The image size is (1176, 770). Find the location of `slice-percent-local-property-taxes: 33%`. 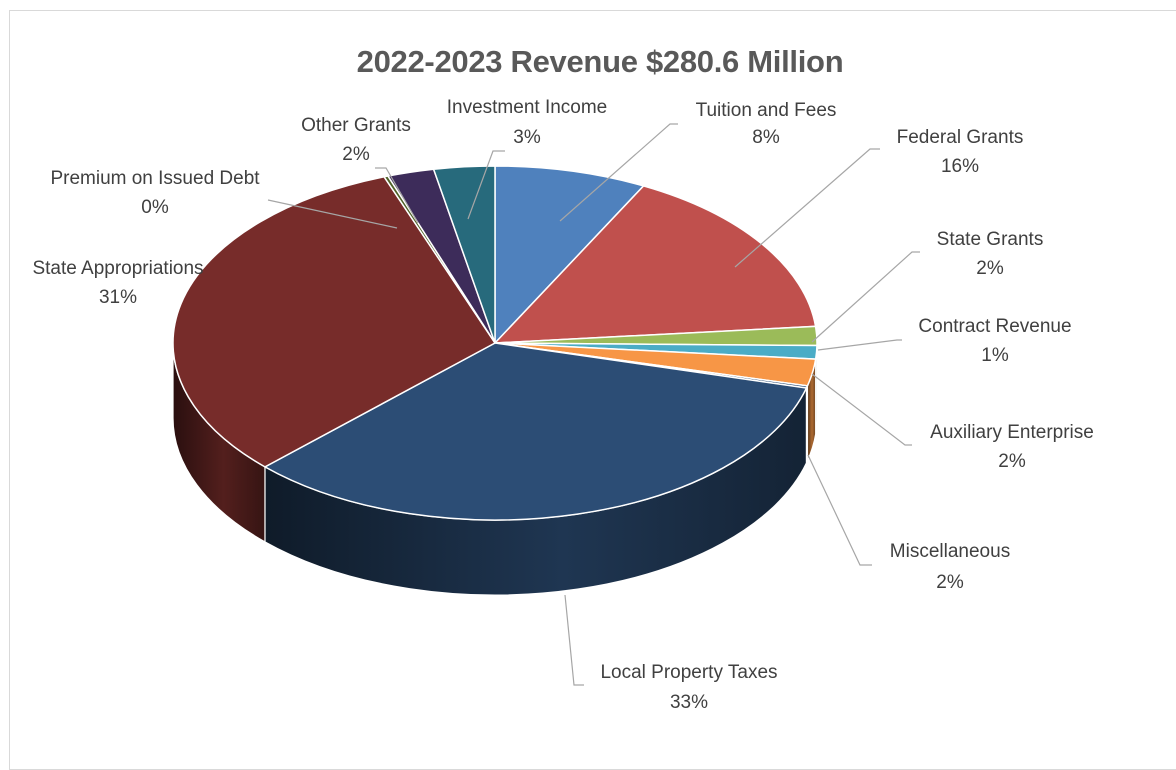

slice-percent-local-property-taxes: 33% is located at coordinates (689, 702).